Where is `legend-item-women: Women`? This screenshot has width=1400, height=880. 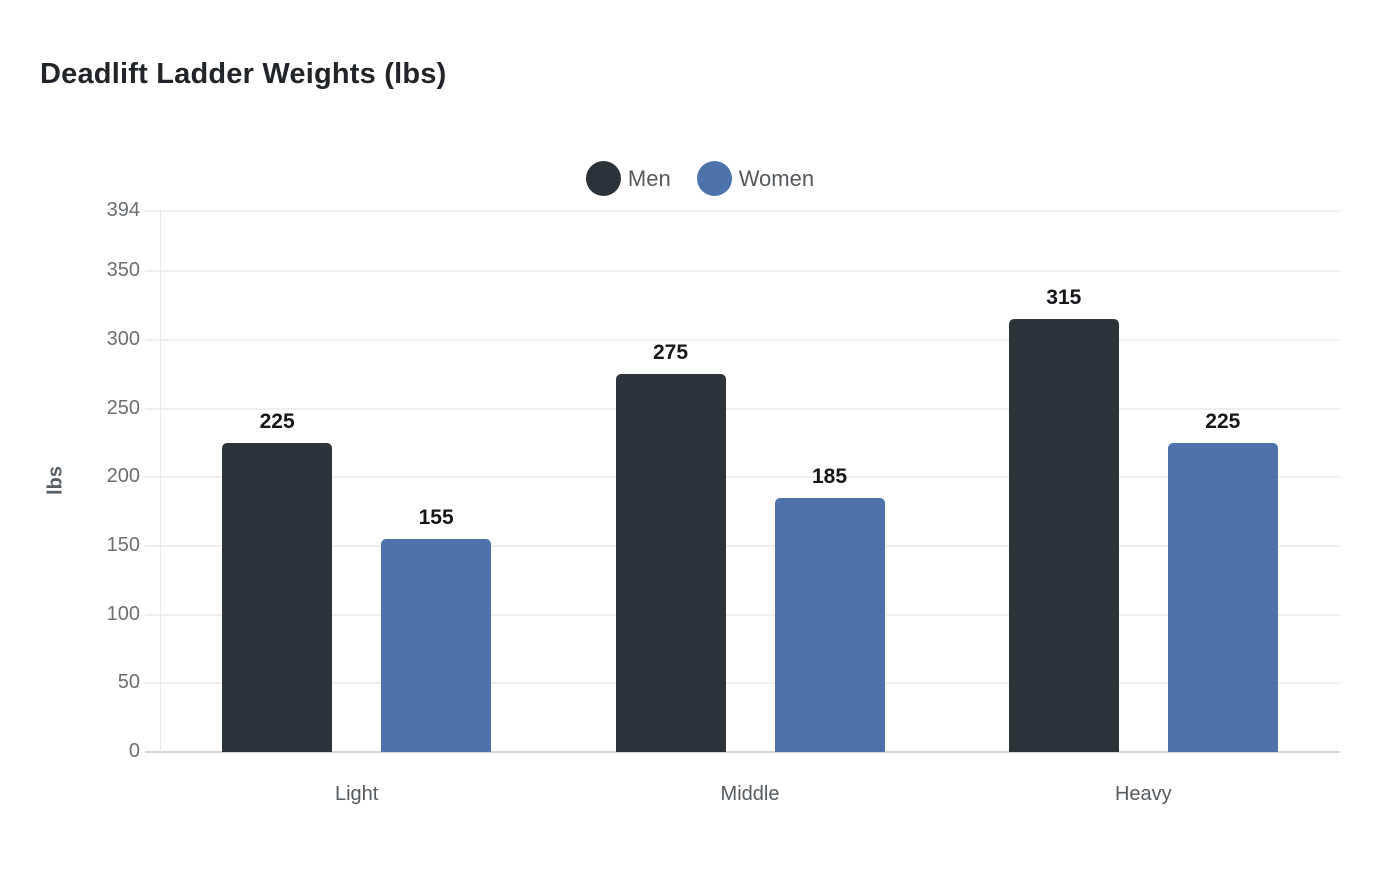 legend-item-women: Women is located at coordinates (755, 178).